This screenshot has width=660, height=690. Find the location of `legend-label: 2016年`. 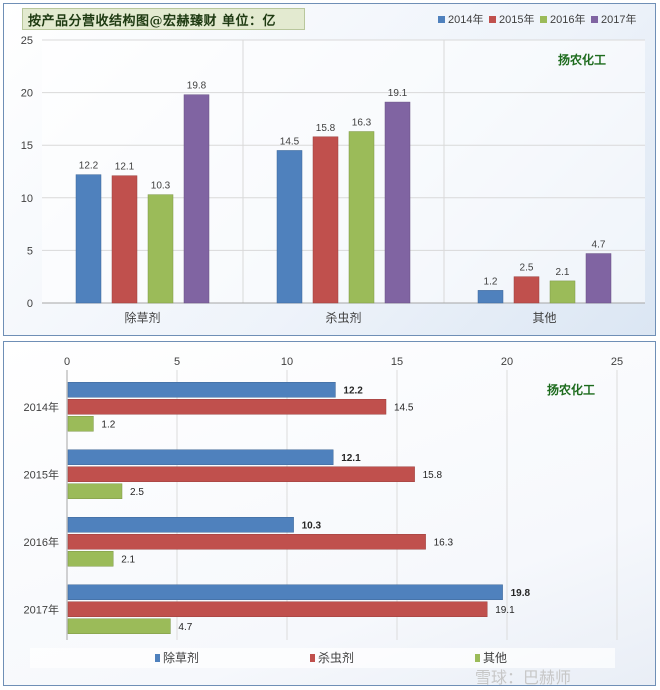

legend-label: 2016年 is located at coordinates (567, 19).